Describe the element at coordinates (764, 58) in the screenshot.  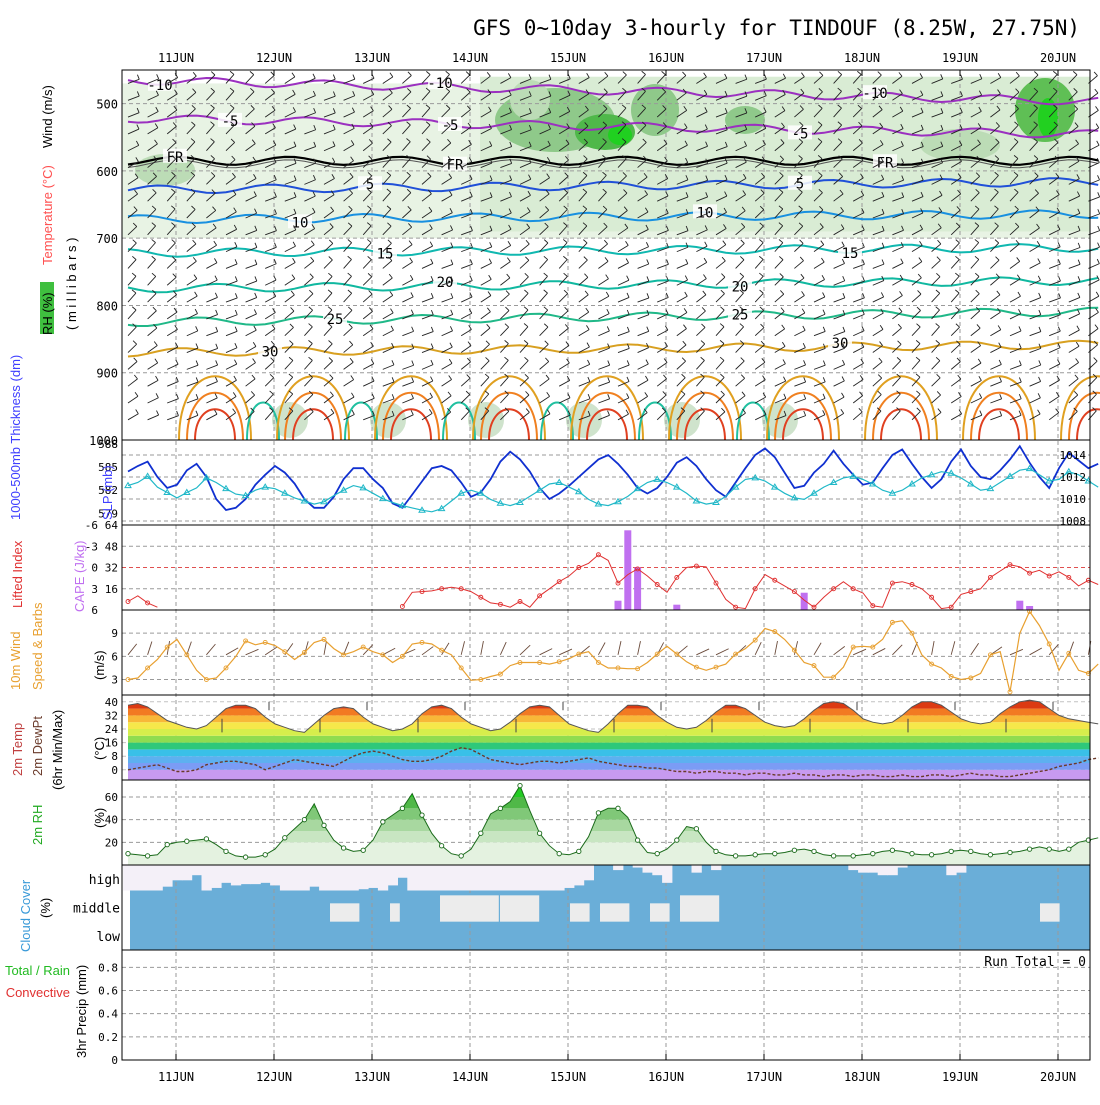
I see `date-label-top: 17JUN` at that location.